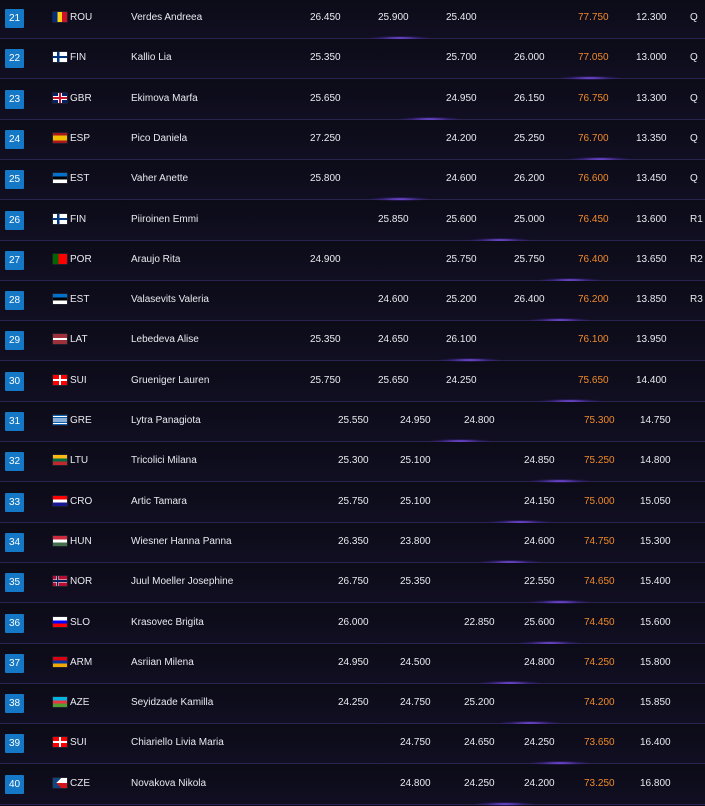 Image resolution: width=705 pixels, height=806 pixels. I want to click on rank-badge: 38, so click(14, 704).